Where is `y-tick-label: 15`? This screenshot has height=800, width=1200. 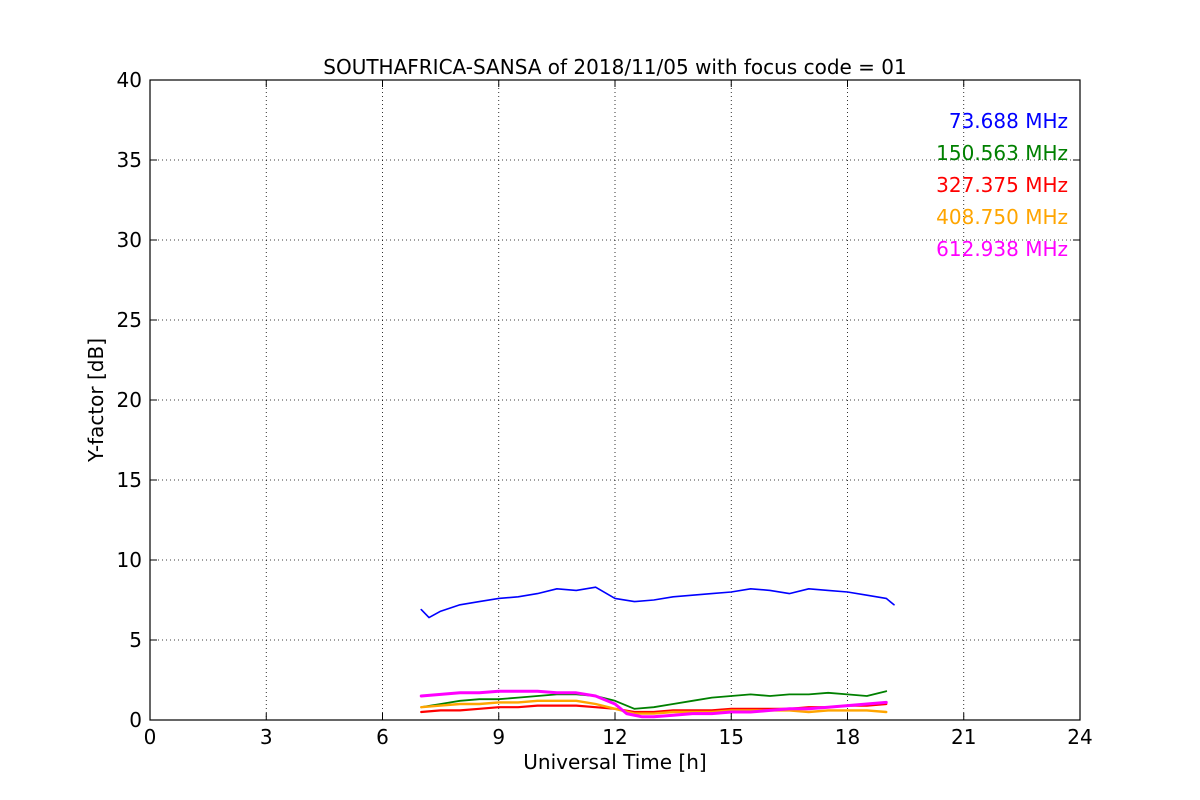 y-tick-label: 15 is located at coordinates (129, 480).